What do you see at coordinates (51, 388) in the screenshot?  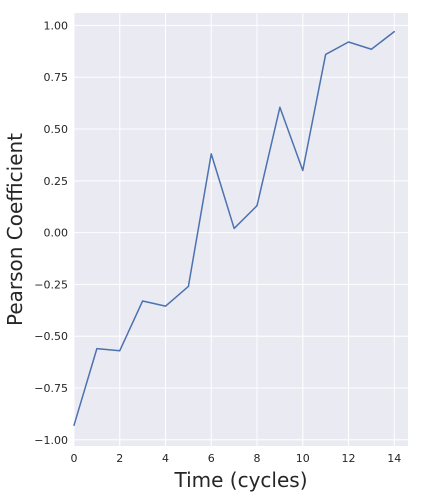 I see `y-tick-label: −0.75` at bounding box center [51, 388].